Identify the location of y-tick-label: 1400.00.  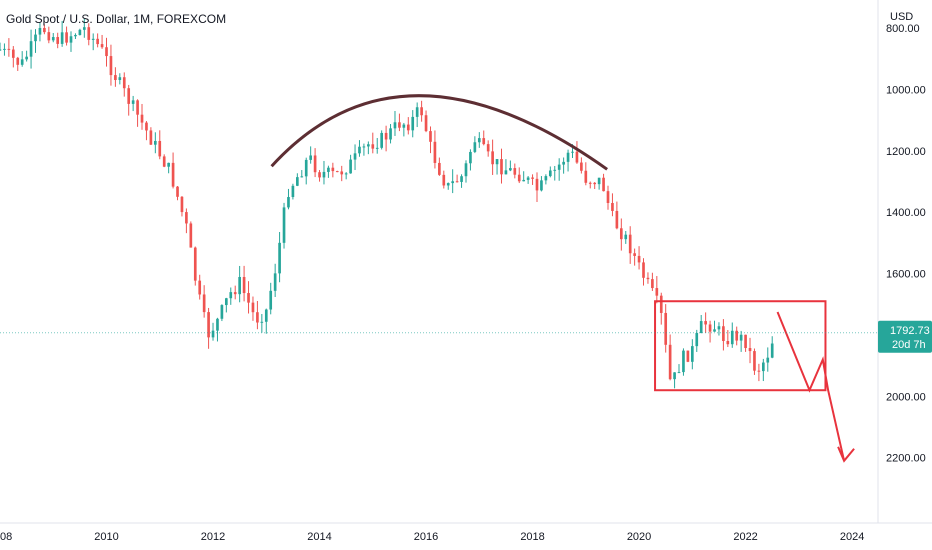
(906, 213).